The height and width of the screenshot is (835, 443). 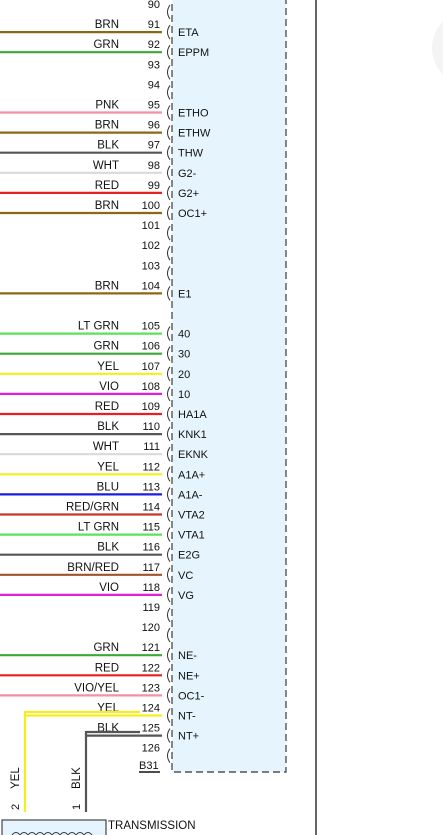 I want to click on wire-color-label: RED/GRN, so click(x=92, y=508).